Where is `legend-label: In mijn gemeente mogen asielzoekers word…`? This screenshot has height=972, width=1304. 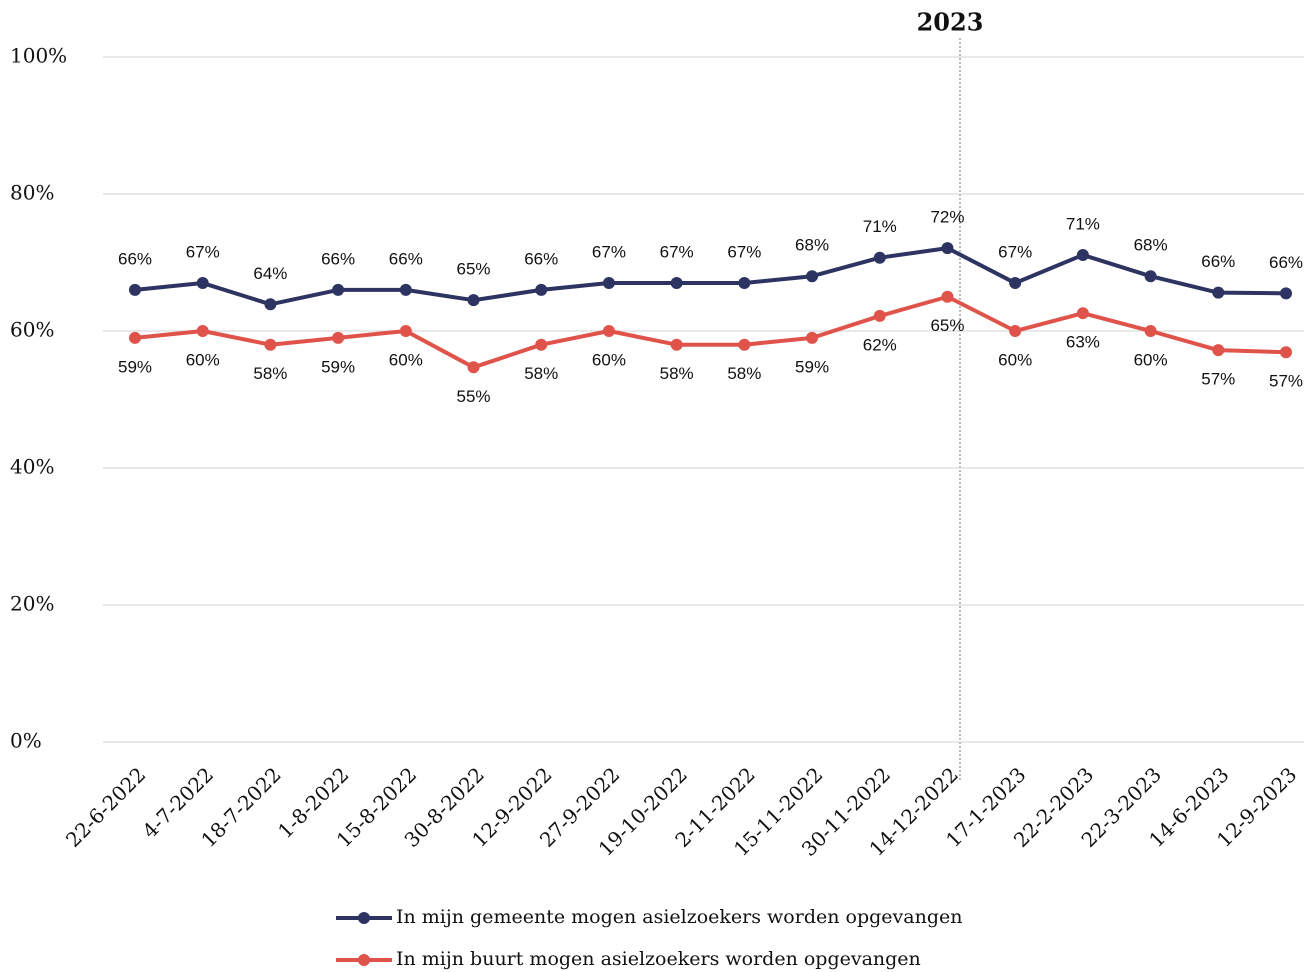 legend-label: In mijn gemeente mogen asielzoekers word… is located at coordinates (679, 917).